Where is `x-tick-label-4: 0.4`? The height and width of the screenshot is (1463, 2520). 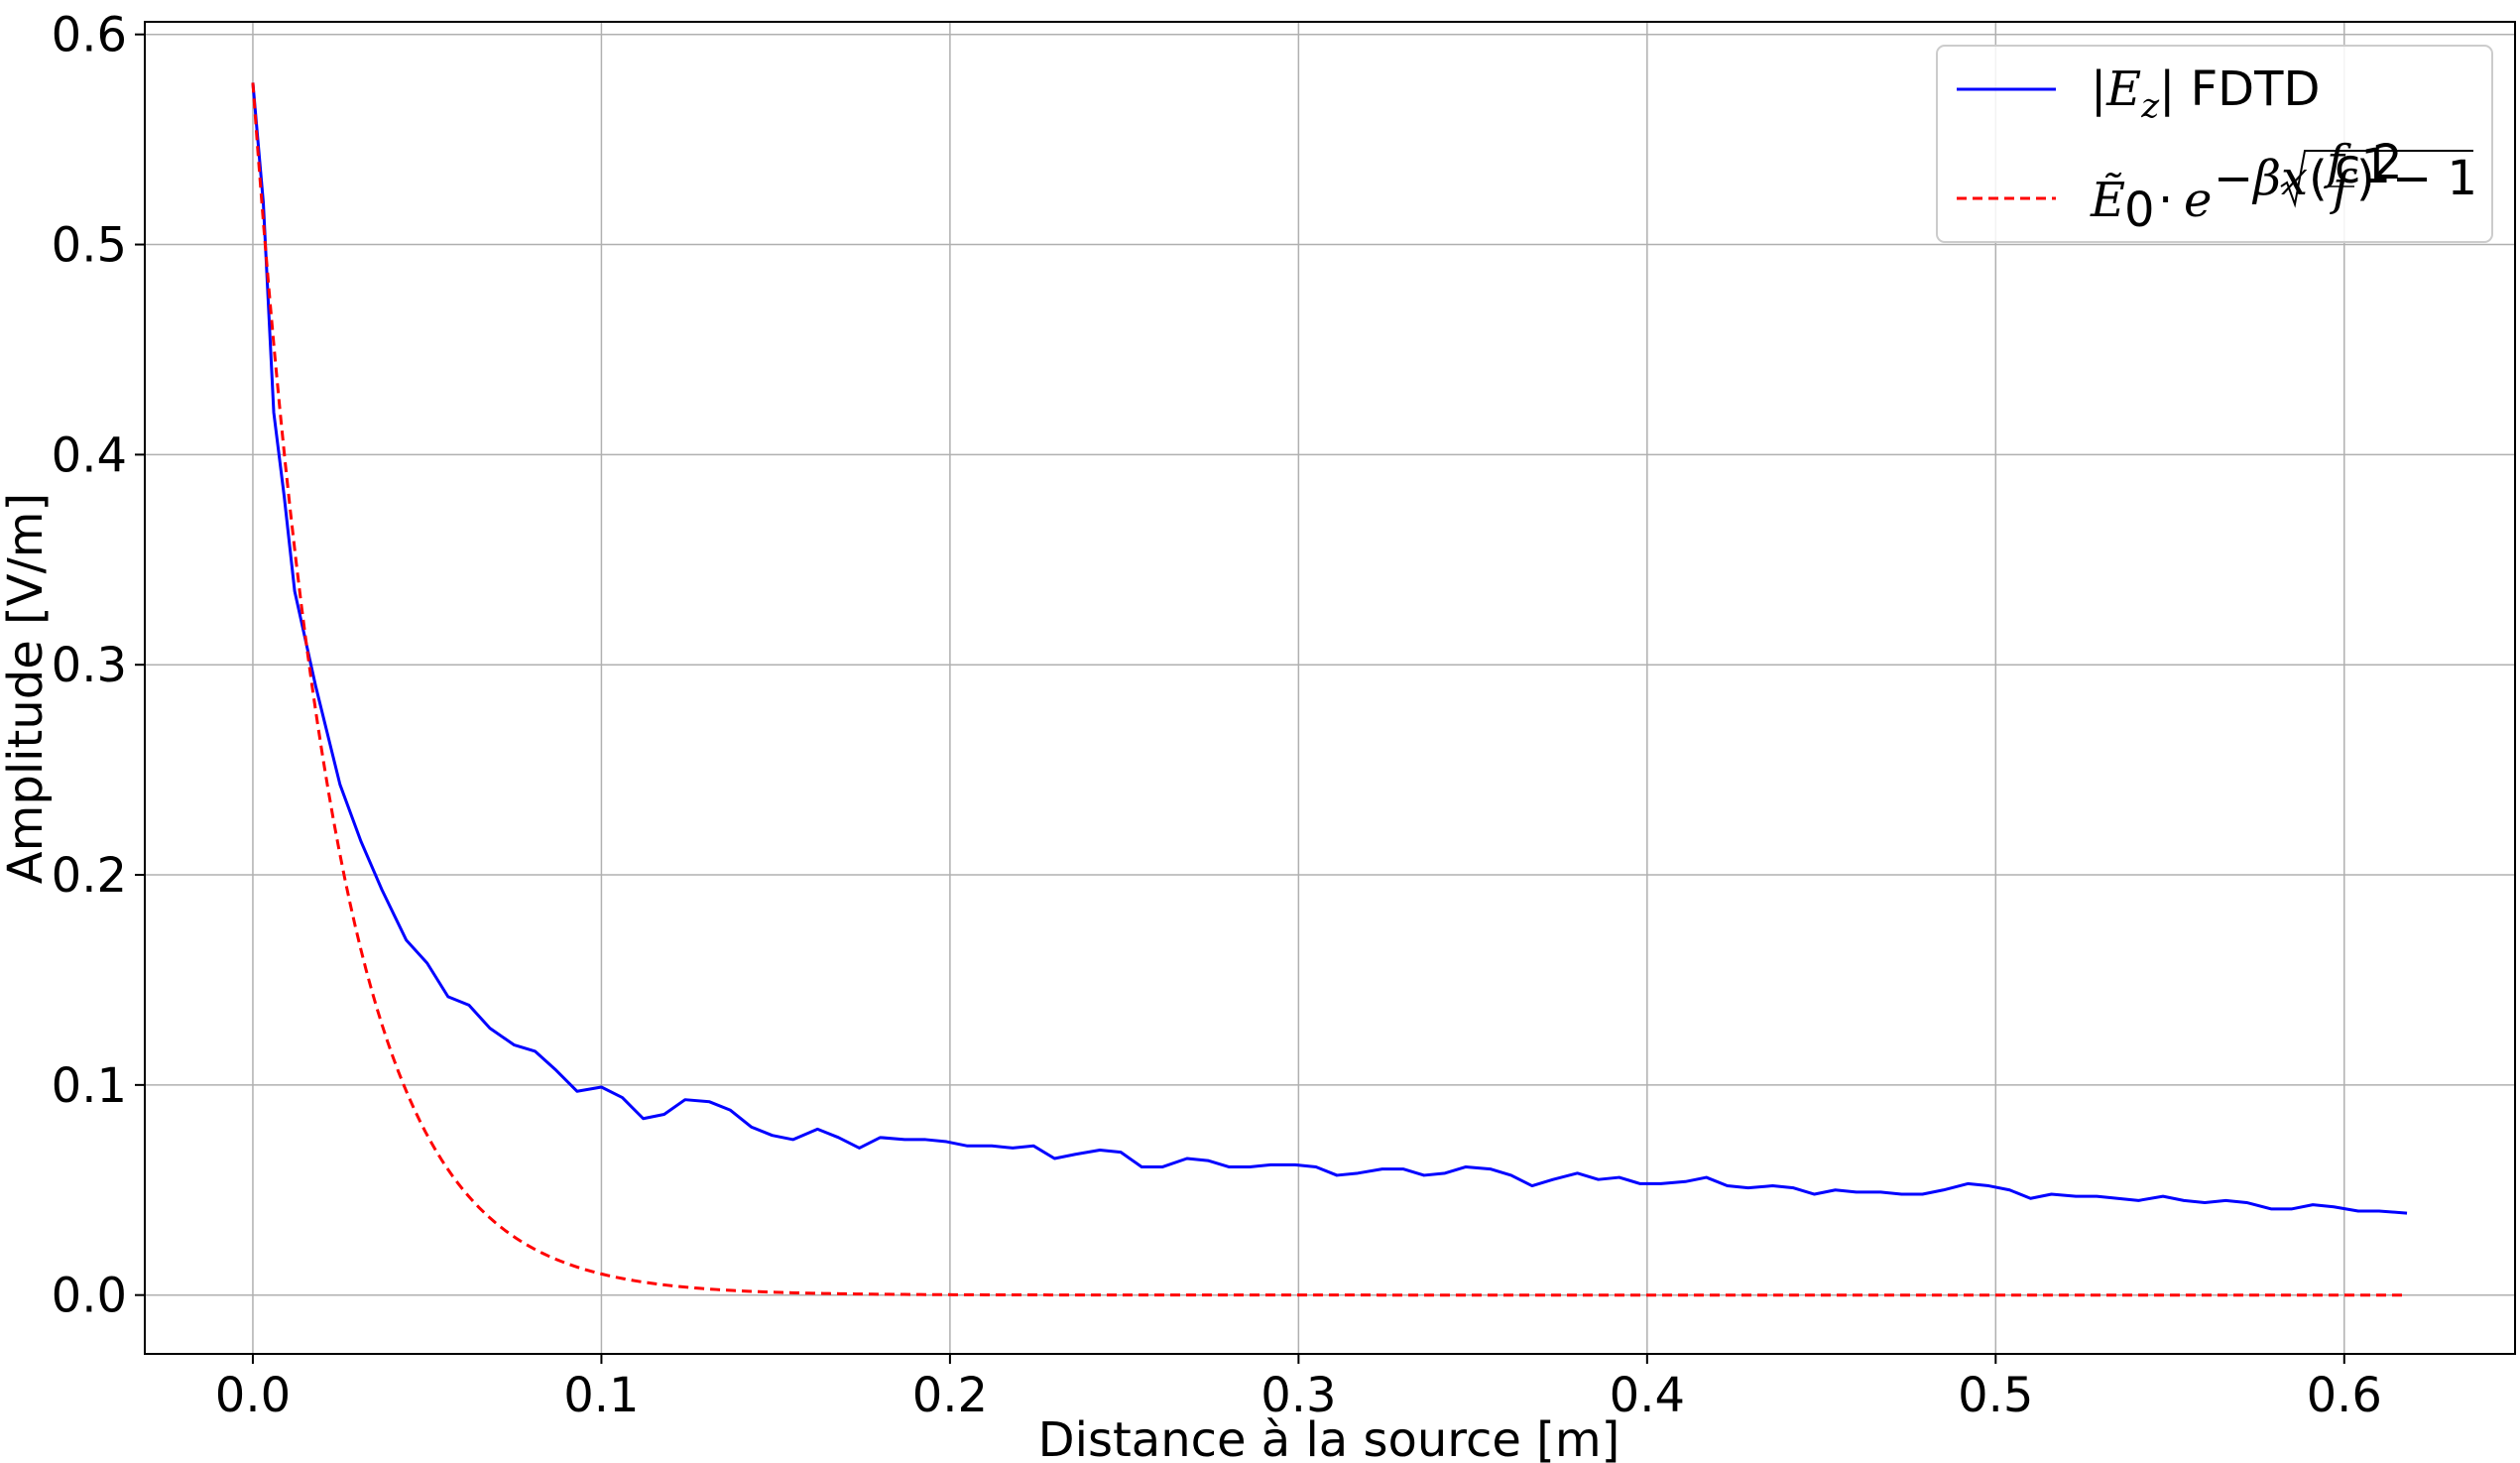 x-tick-label-4: 0.4 is located at coordinates (1647, 1395).